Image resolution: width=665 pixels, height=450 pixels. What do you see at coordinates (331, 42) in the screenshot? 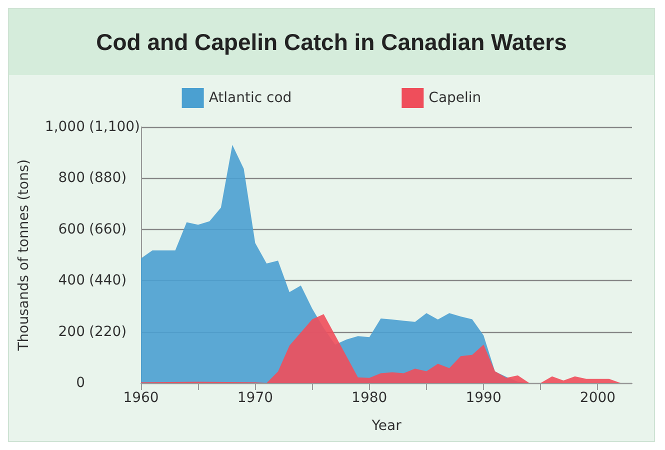
I see `chart-title: Cod and Capelin Catch in Canadian Waters` at bounding box center [331, 42].